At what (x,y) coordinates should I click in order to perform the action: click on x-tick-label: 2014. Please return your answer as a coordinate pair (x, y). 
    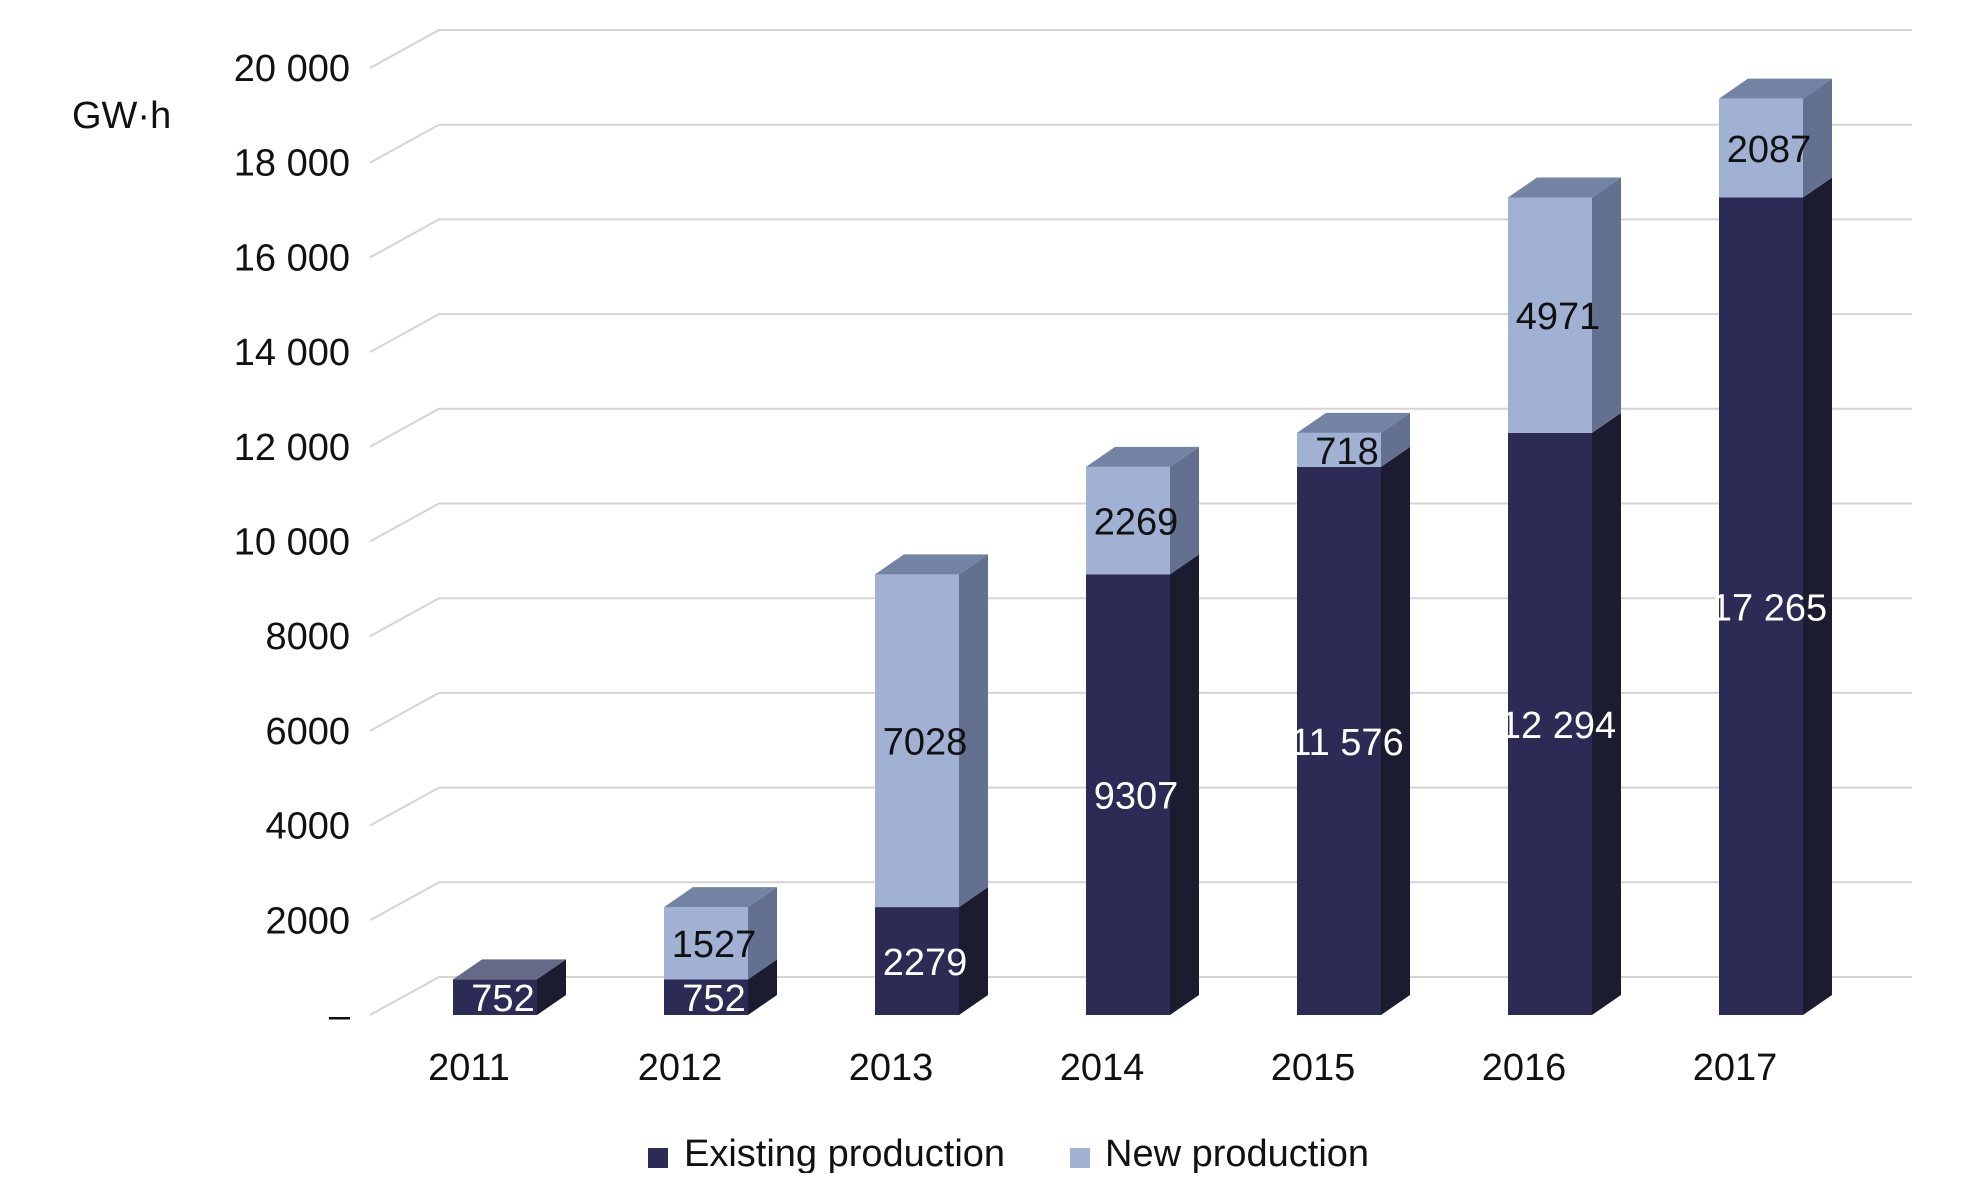
    Looking at the image, I should click on (1102, 1068).